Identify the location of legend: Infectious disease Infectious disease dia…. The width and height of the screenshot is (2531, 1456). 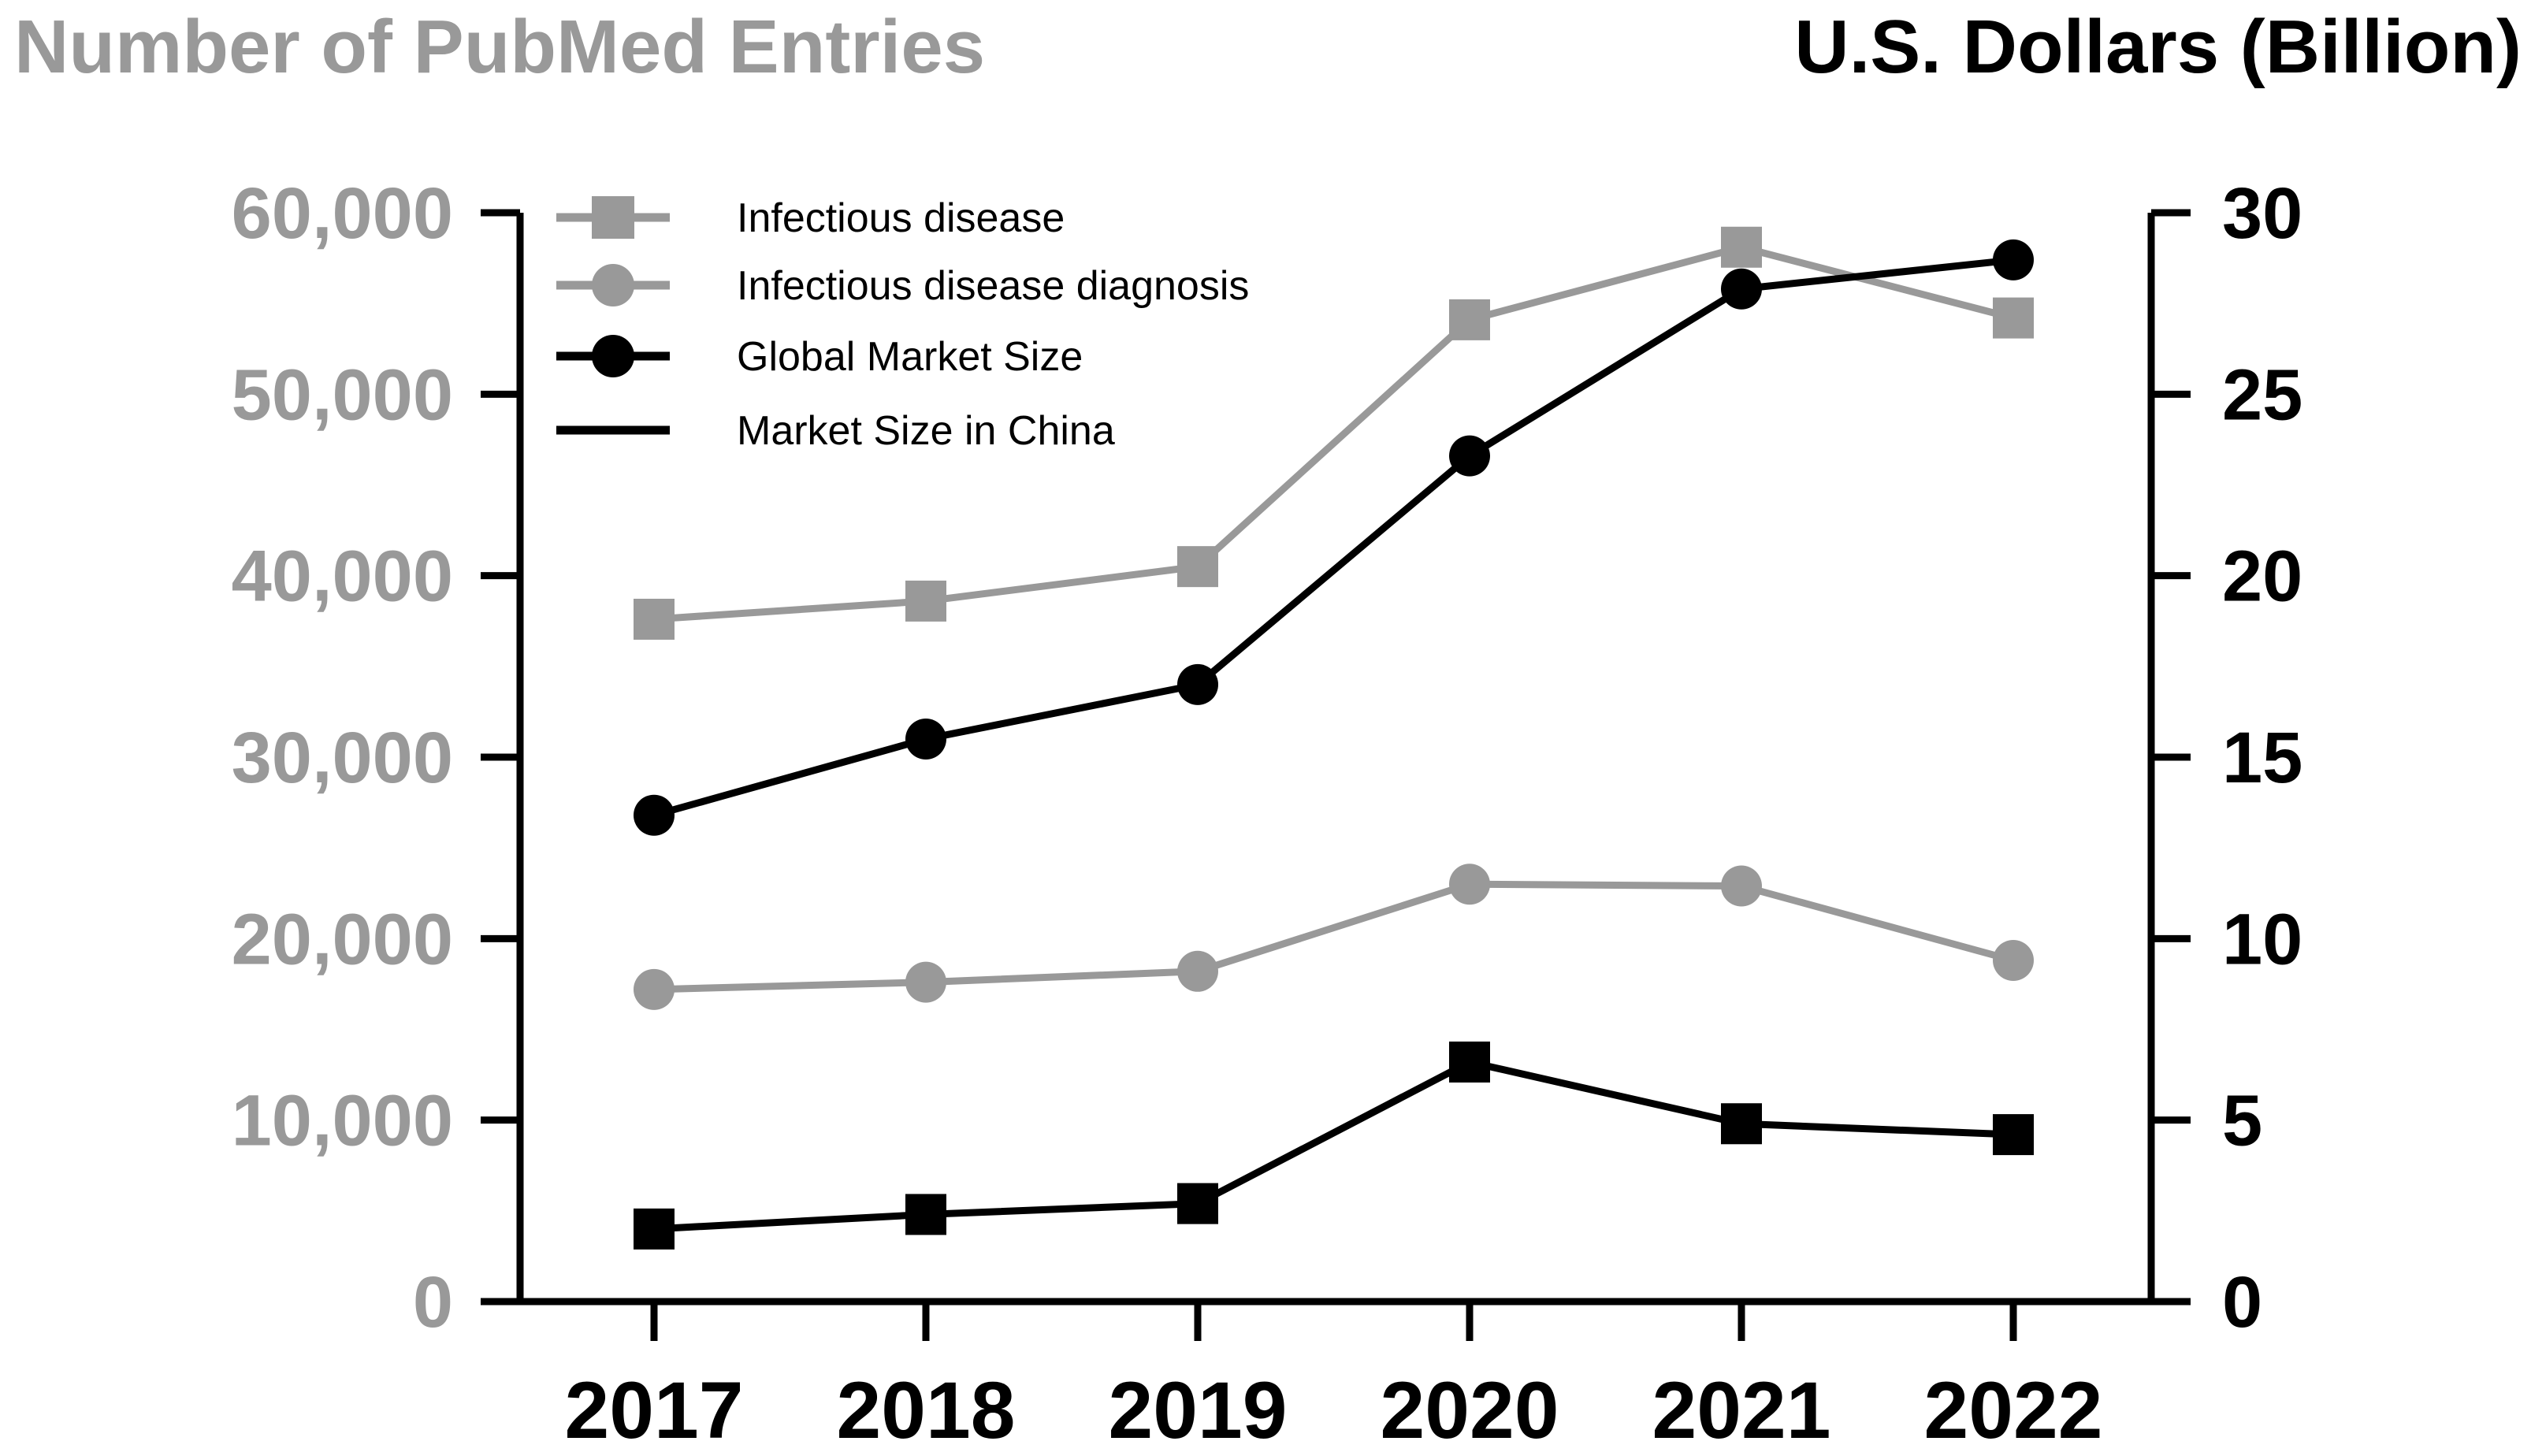
(902, 324).